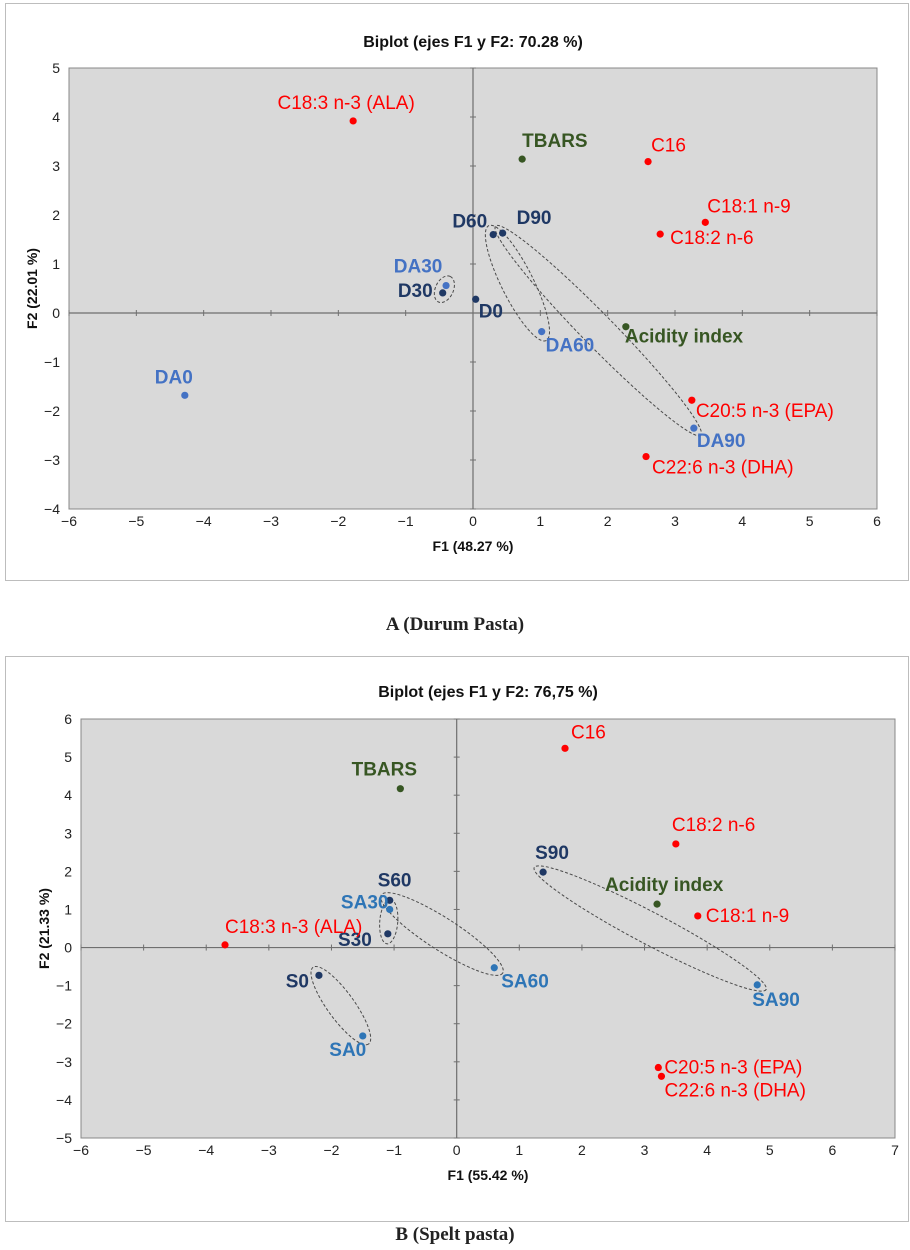 Image resolution: width=910 pixels, height=1250 pixels. Describe the element at coordinates (877, 521) in the screenshot. I see `x-tick-label: 6` at that location.